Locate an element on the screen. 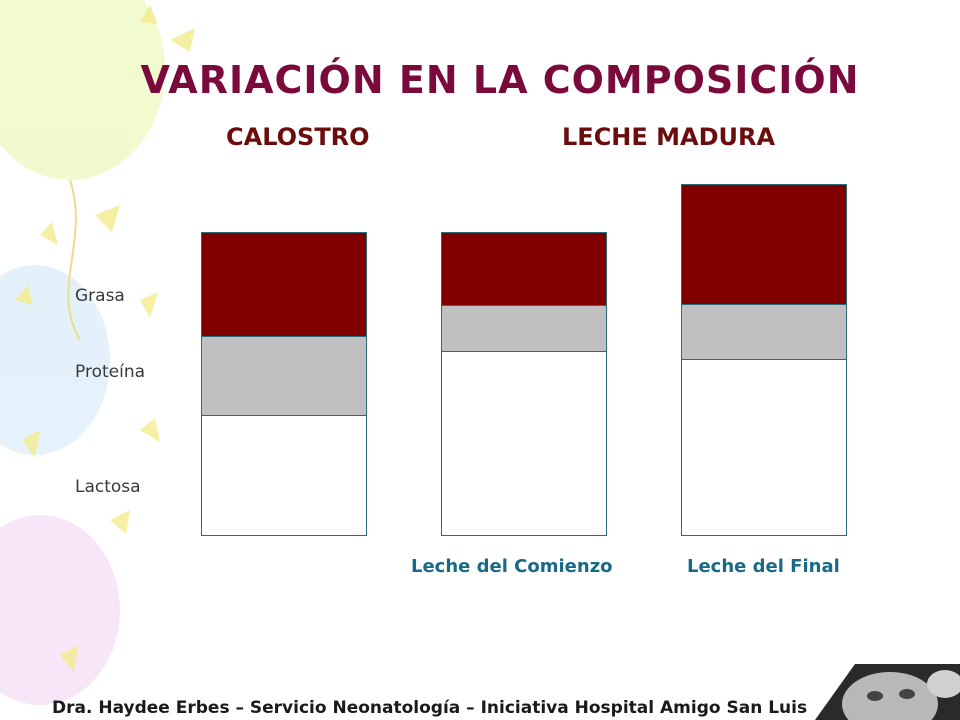  slide-title: VARIACIÓN EN LA COMPOSICIÓN is located at coordinates (500, 80).